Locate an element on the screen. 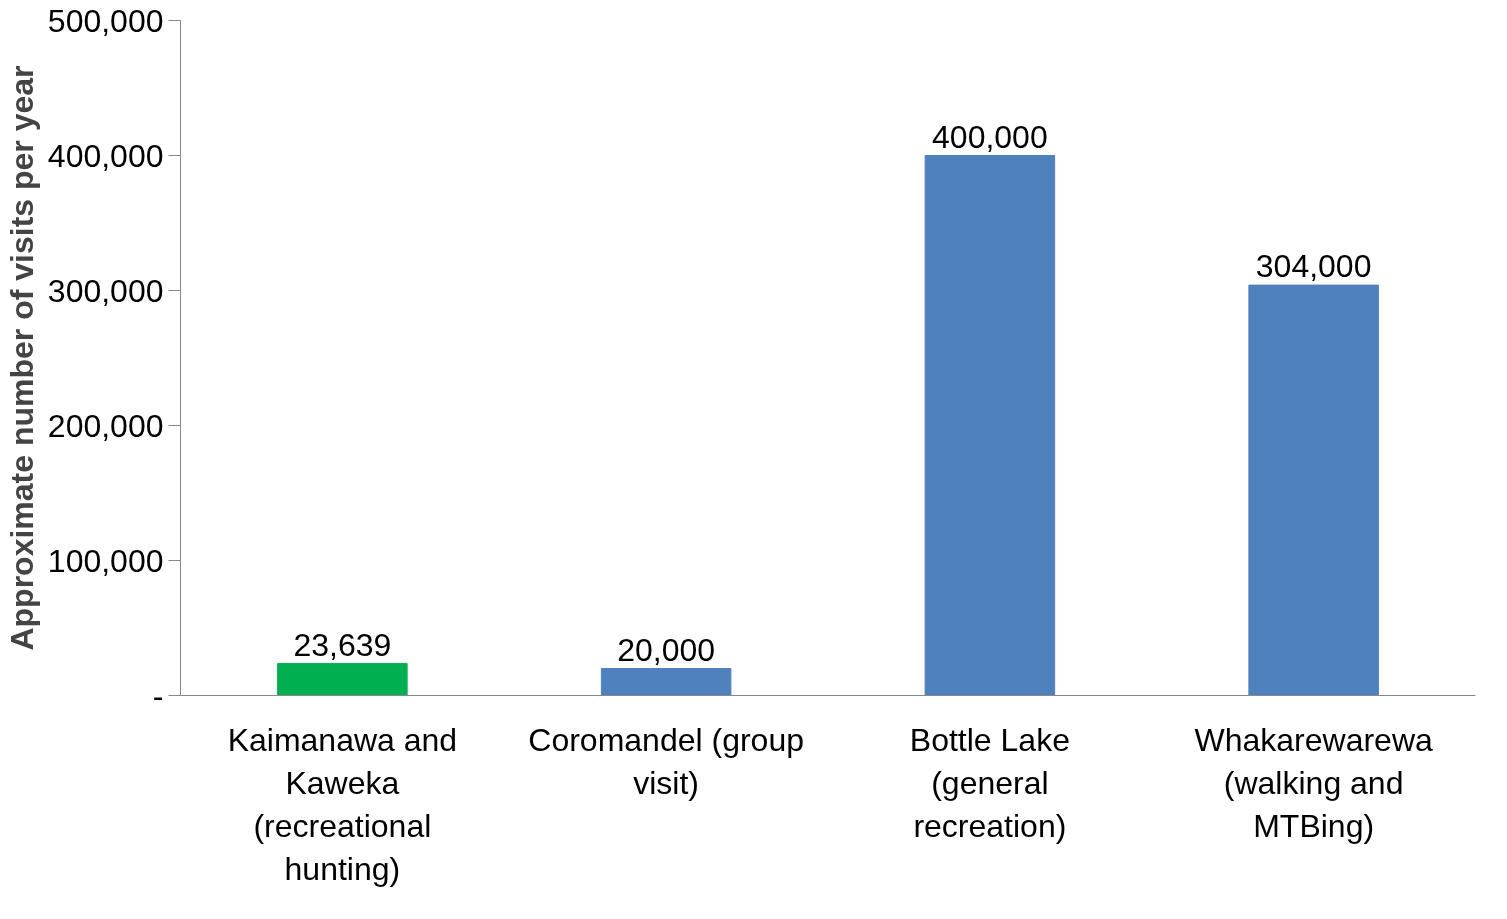 The image size is (1507, 919). x-tick-label: Bottle Lake (general recreation) is located at coordinates (989, 782).